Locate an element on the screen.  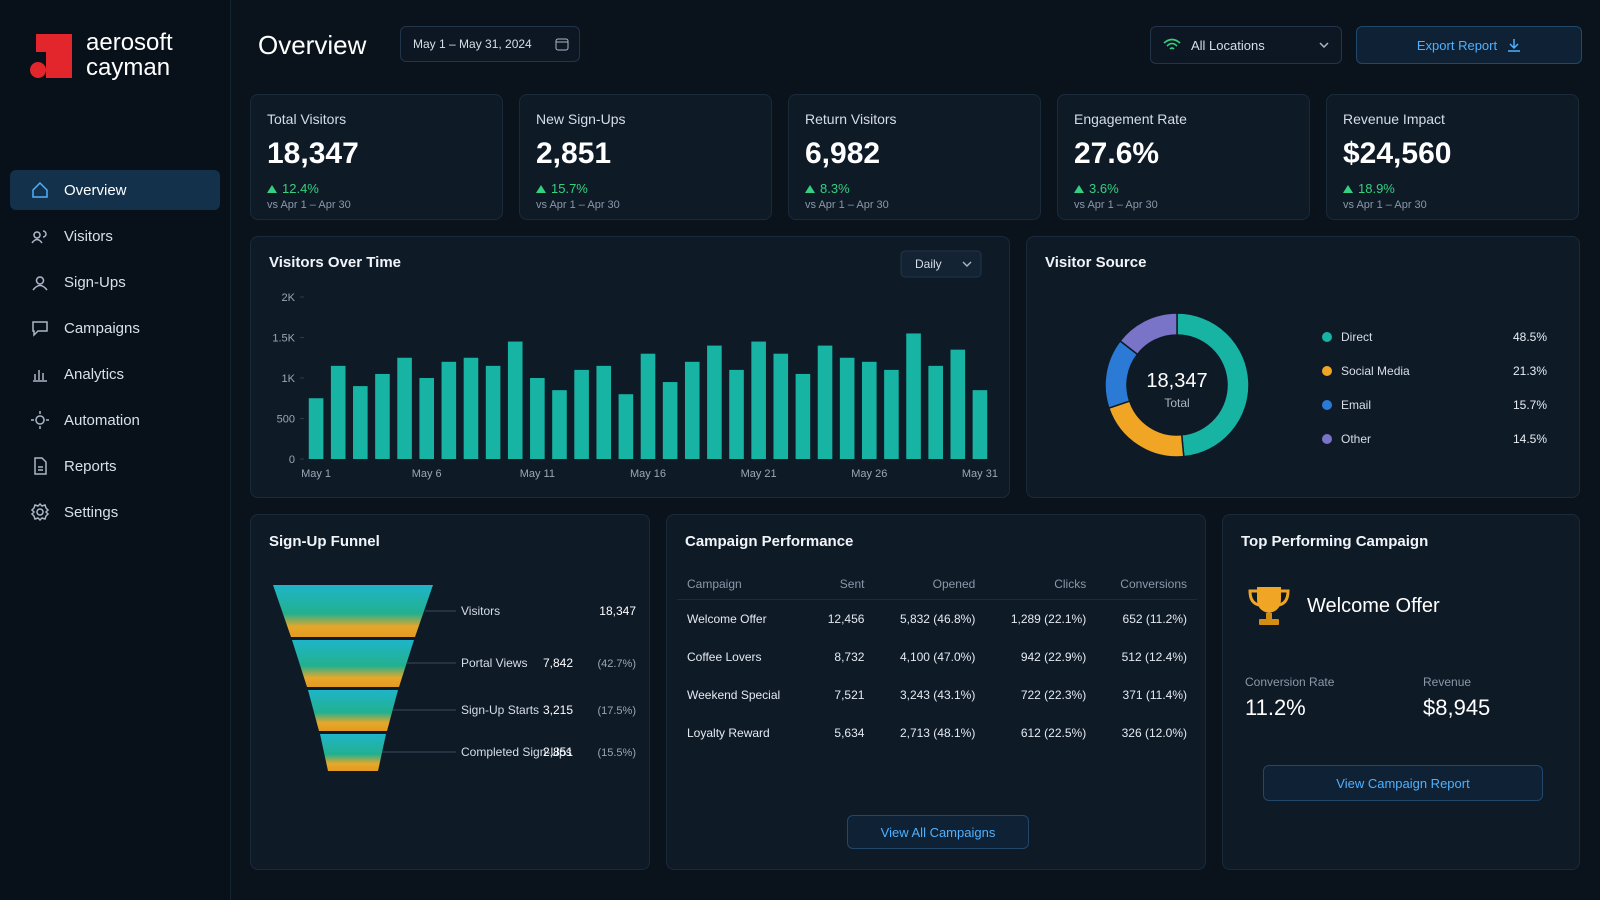
table-cell: 7,521 is located at coordinates (849, 695).